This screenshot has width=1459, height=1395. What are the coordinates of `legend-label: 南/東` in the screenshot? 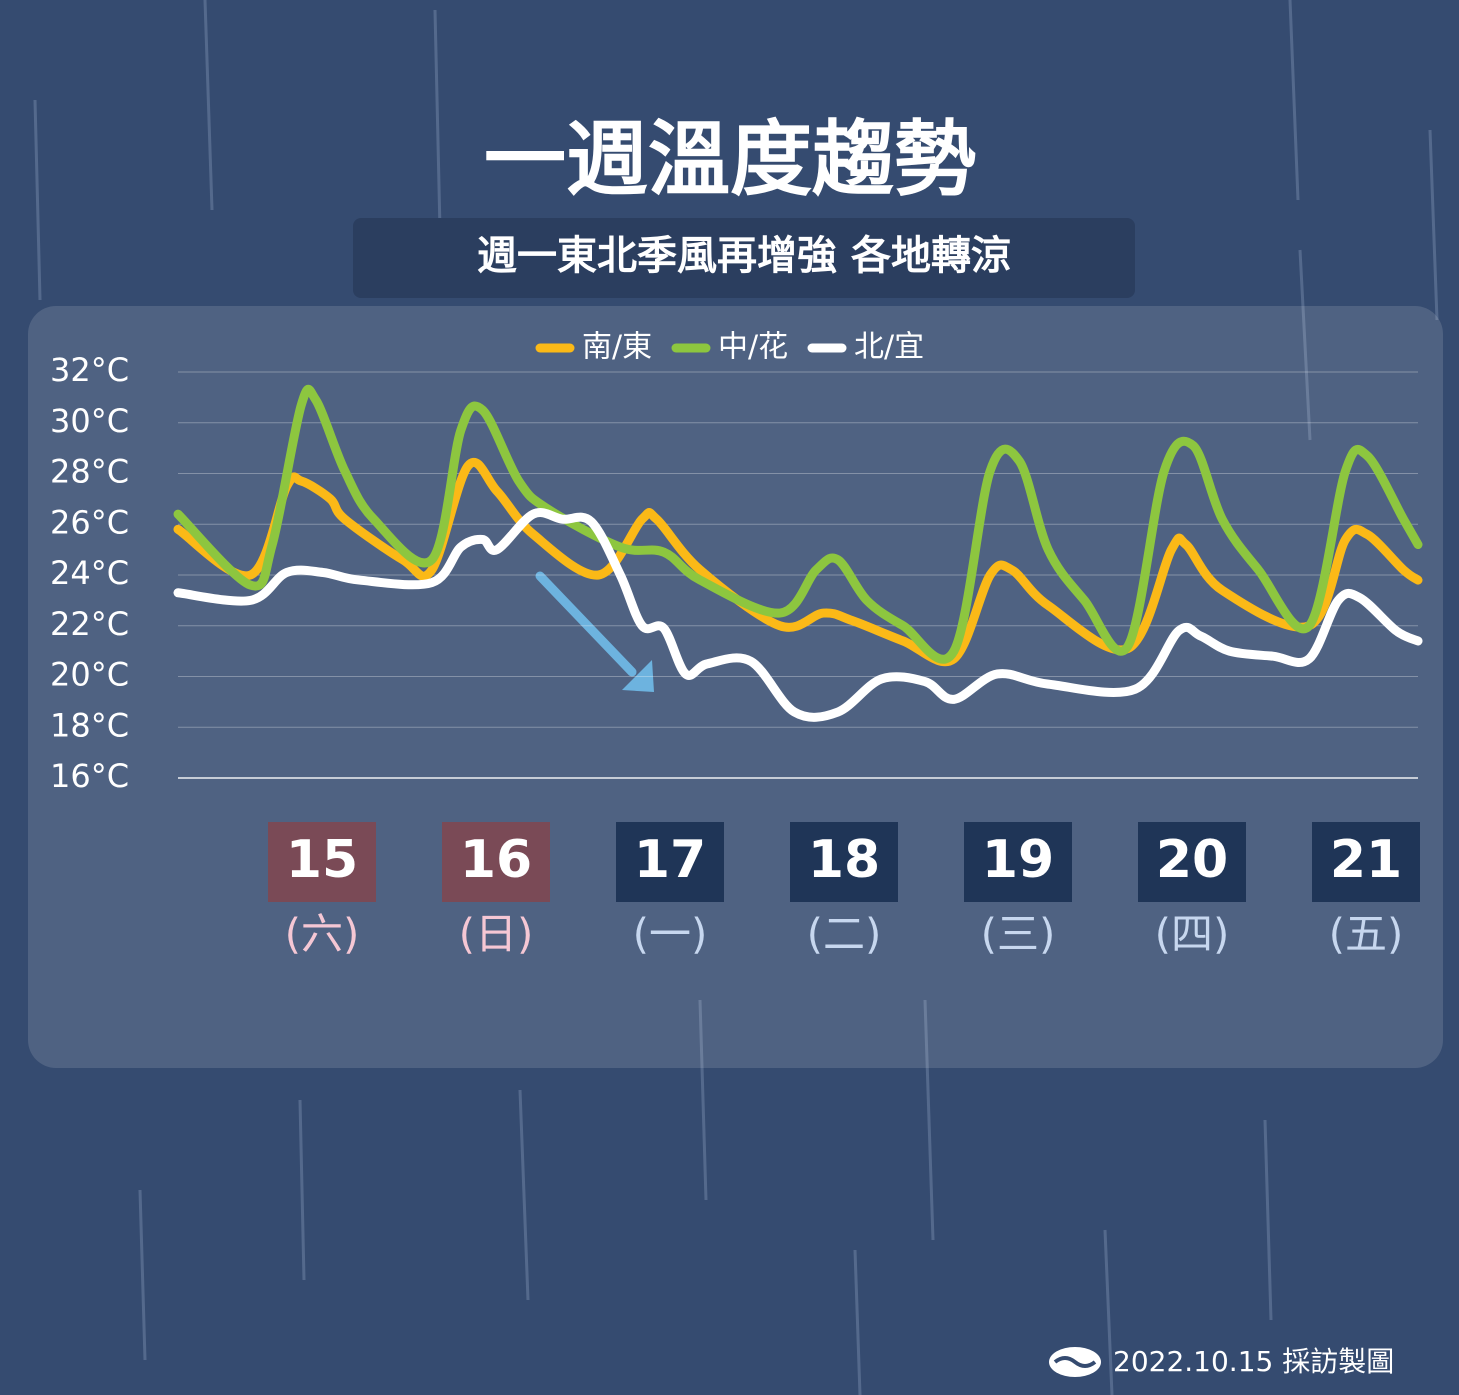 It's located at (617, 347).